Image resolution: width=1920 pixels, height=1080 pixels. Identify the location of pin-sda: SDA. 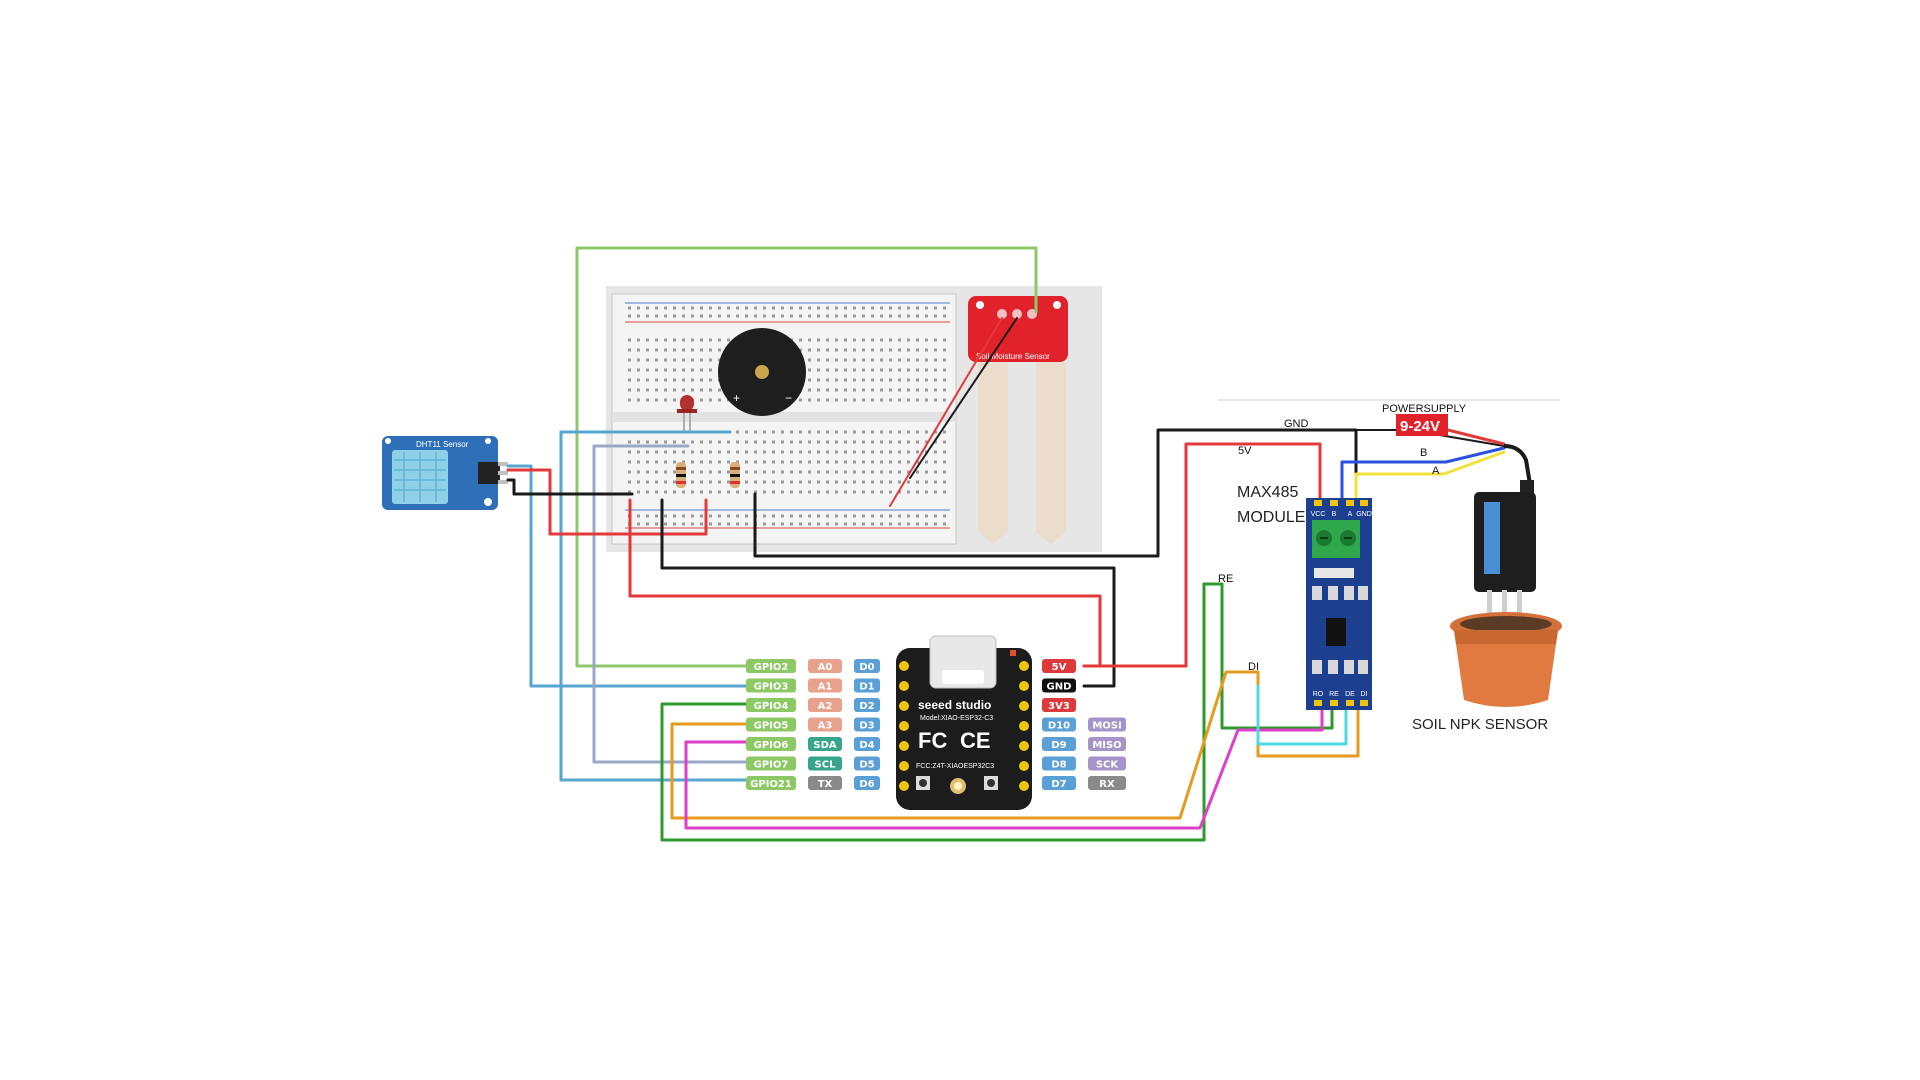
(825, 744).